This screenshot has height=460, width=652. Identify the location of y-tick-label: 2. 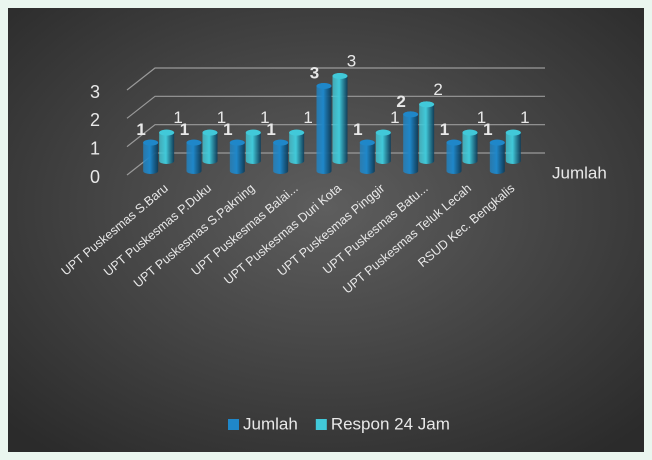
(95, 120).